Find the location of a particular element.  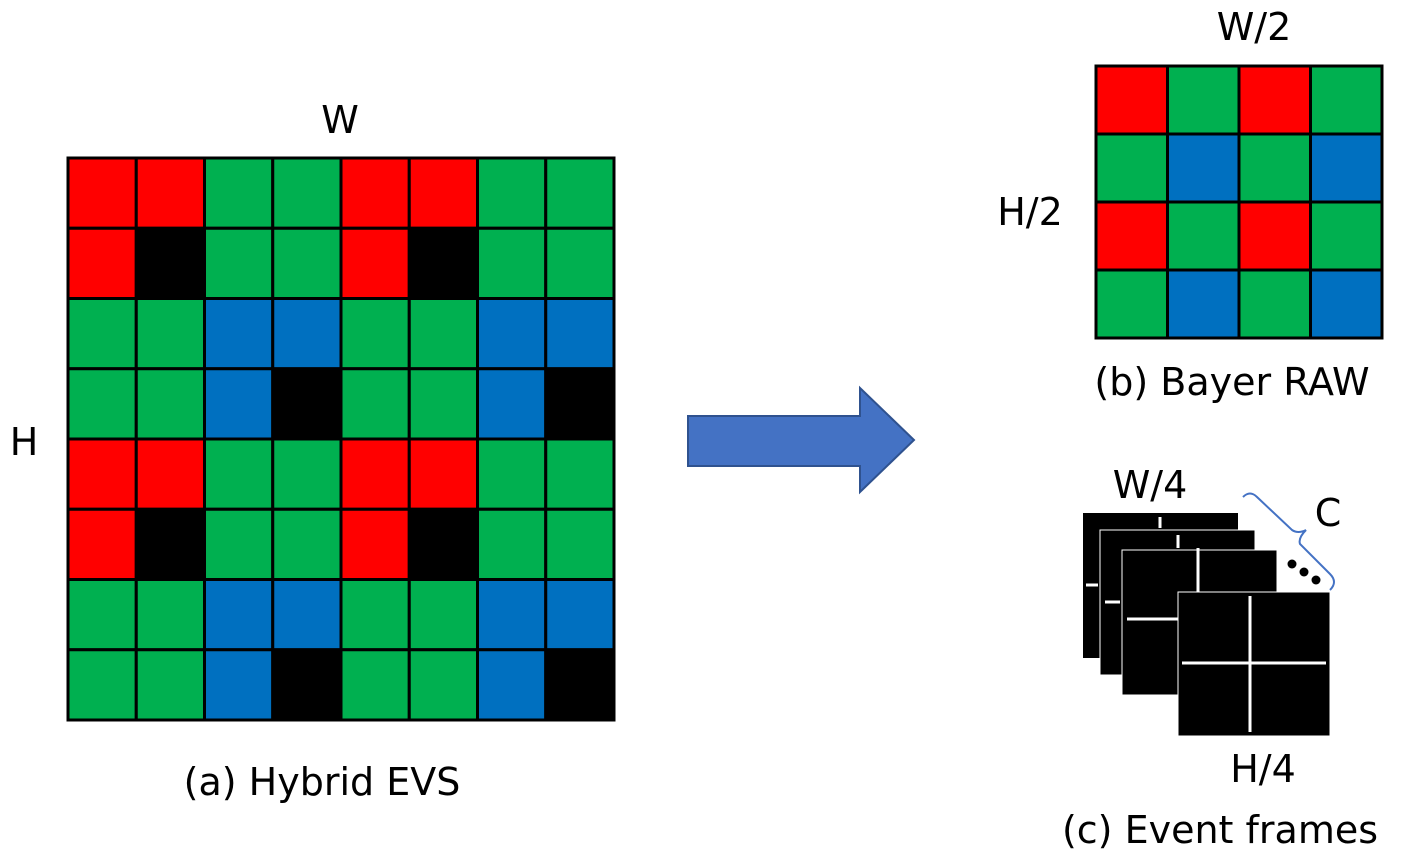

event-caption: (c) Event frames is located at coordinates (1220, 830).